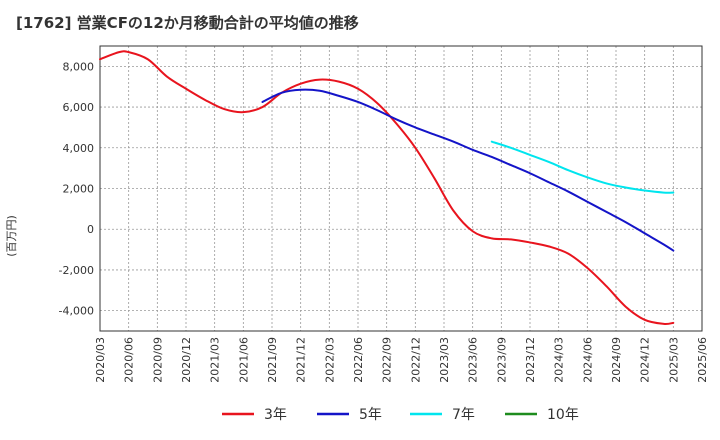 The width and height of the screenshot is (720, 440). I want to click on x-tick-label: 2021/12, so click(301, 360).